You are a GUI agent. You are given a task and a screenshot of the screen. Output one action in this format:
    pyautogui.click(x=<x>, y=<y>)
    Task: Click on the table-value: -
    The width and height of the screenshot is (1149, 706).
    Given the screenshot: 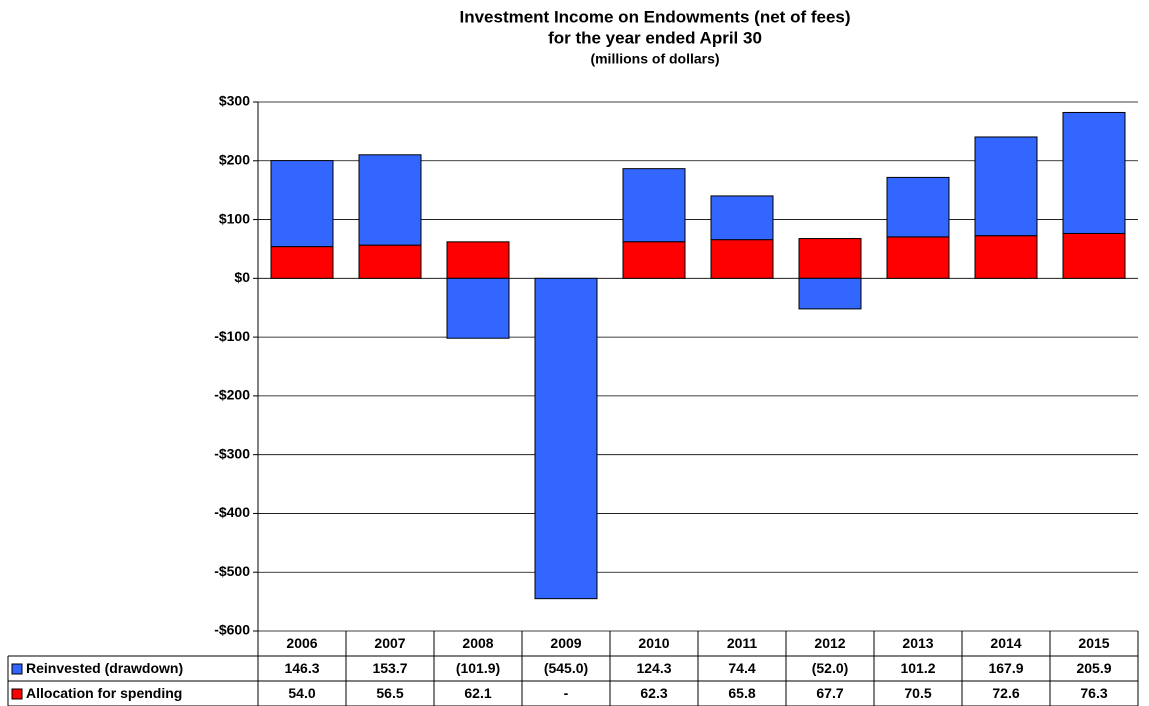 What is the action you would take?
    pyautogui.click(x=566, y=693)
    